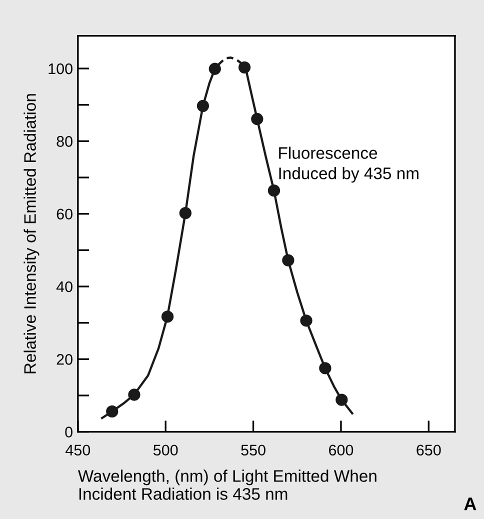 This screenshot has height=519, width=484. I want to click on x-tick-label: 500, so click(165, 450).